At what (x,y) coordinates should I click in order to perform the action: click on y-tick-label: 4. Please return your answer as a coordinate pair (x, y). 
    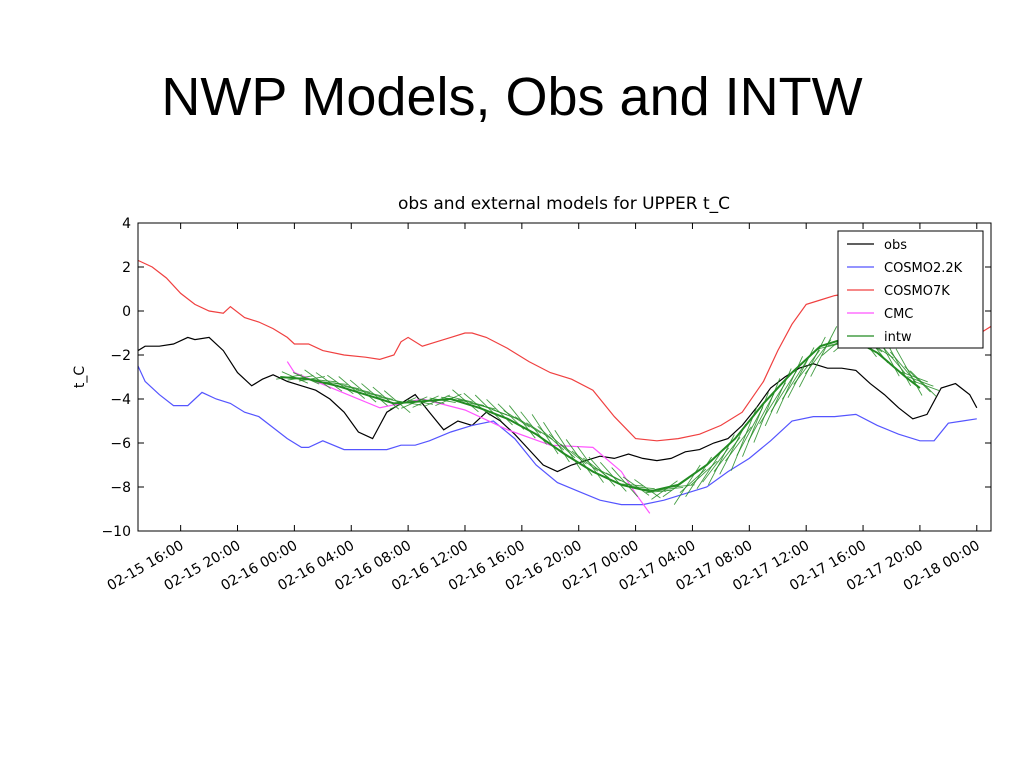
    Looking at the image, I should click on (126, 224).